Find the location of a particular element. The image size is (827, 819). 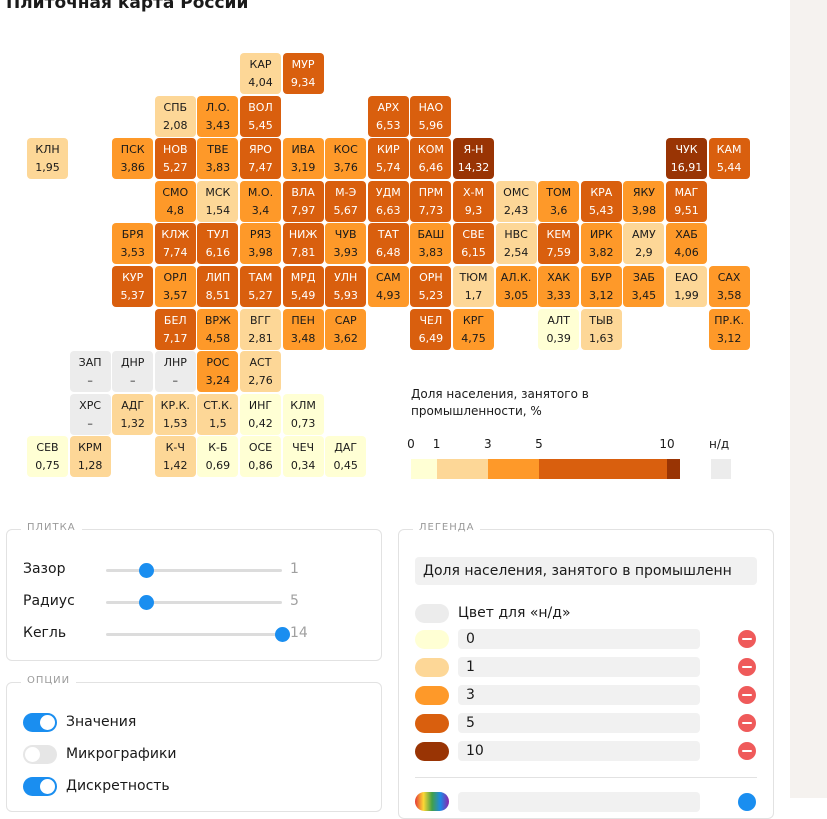

region-tile: ОРН 5,23 is located at coordinates (431, 286).